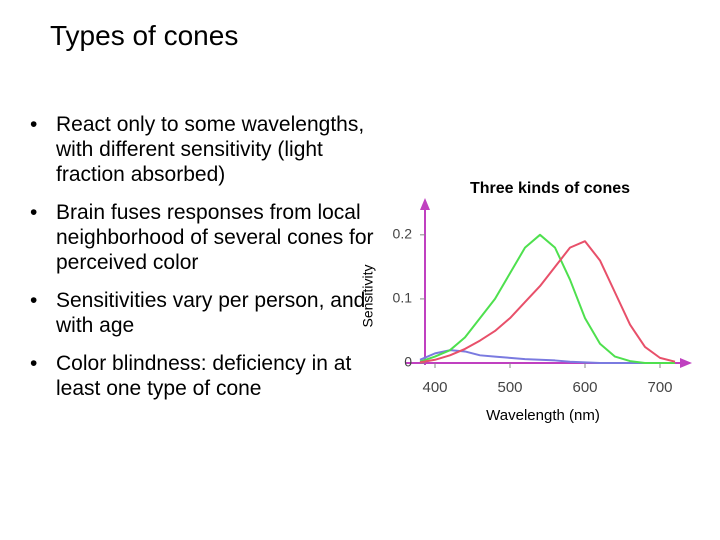  What do you see at coordinates (403, 234) in the screenshot?
I see `y-tick-label: 0.2` at bounding box center [403, 234].